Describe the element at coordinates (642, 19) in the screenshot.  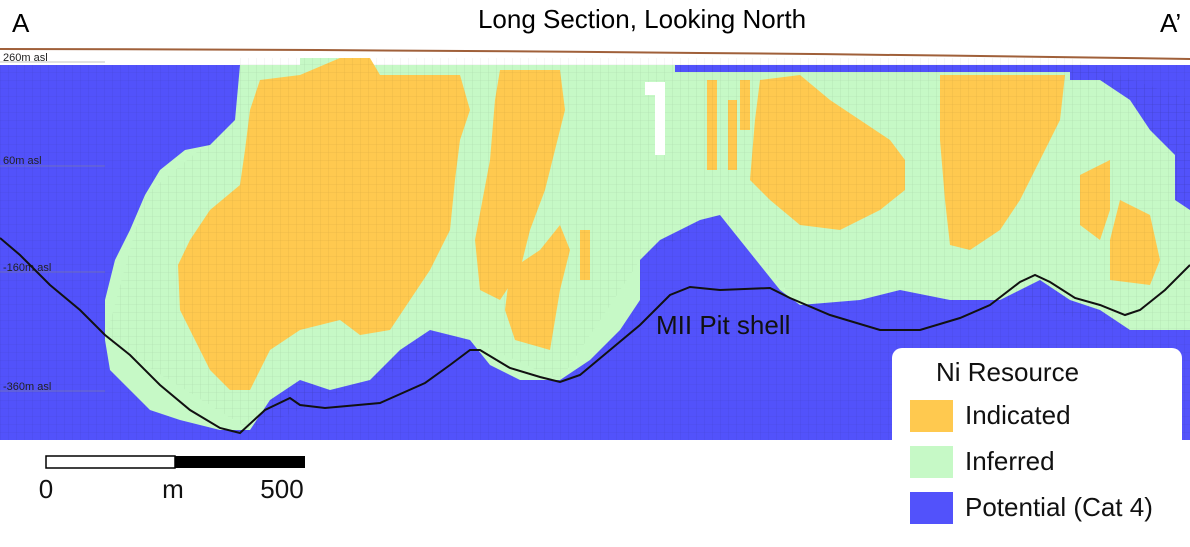
I see `title: Long Section, Looking North` at that location.